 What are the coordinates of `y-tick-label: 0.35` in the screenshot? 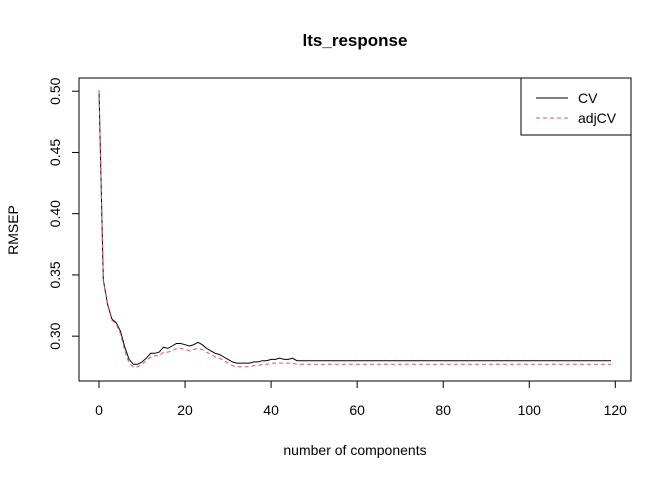 It's located at (55, 274).